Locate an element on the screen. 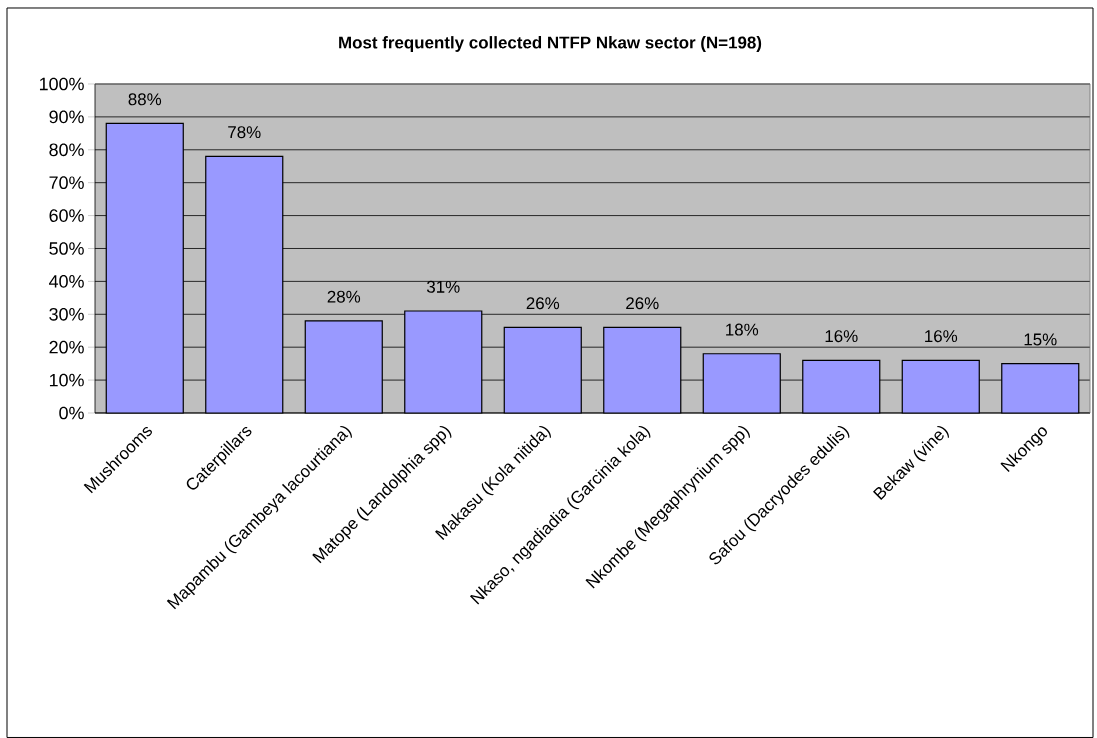  data-label: 28% is located at coordinates (344, 296).